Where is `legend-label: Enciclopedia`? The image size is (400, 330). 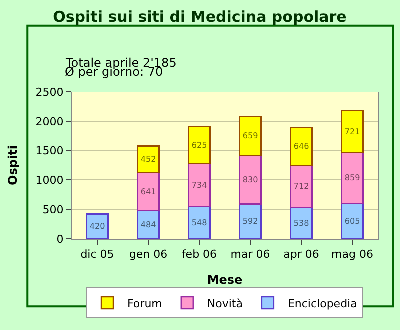 legend-label: Enciclopedia is located at coordinates (323, 303).